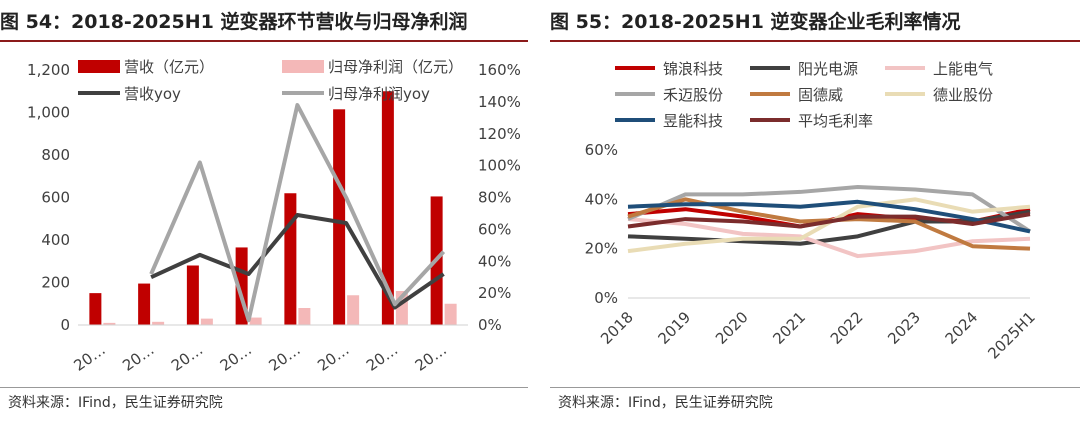  I want to click on left-chart-source: 资料来源：IFind，民生证券研究院, so click(115, 403).